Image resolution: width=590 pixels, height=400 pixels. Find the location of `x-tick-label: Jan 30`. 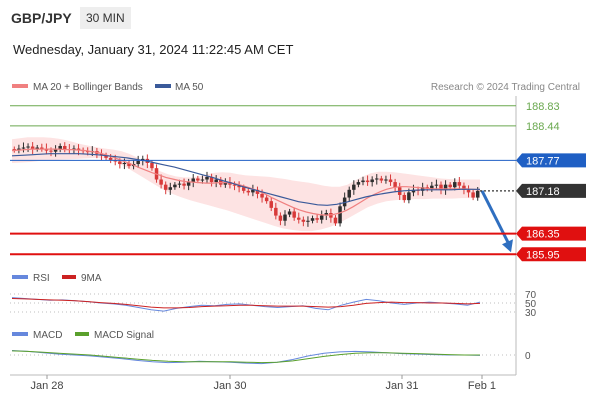

x-tick-label: Jan 30 is located at coordinates (229, 386).